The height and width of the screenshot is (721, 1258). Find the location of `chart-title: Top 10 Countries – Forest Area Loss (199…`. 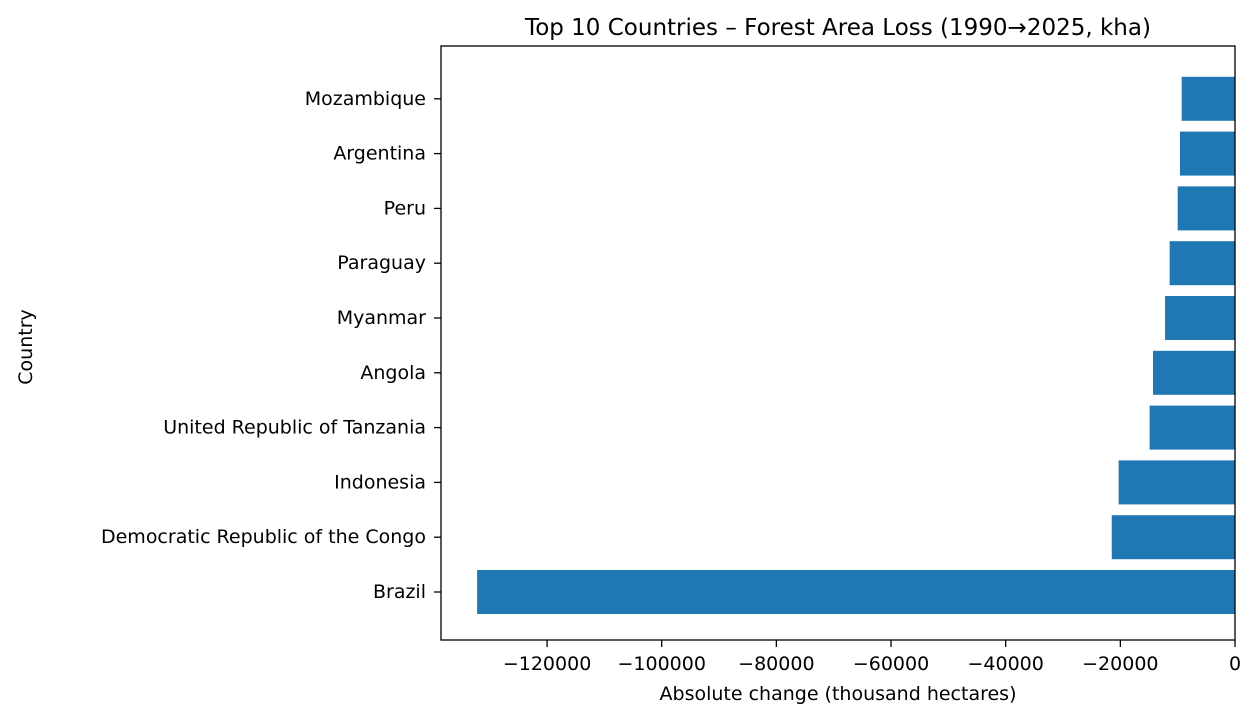

chart-title: Top 10 Countries – Forest Area Loss (199… is located at coordinates (837, 28).